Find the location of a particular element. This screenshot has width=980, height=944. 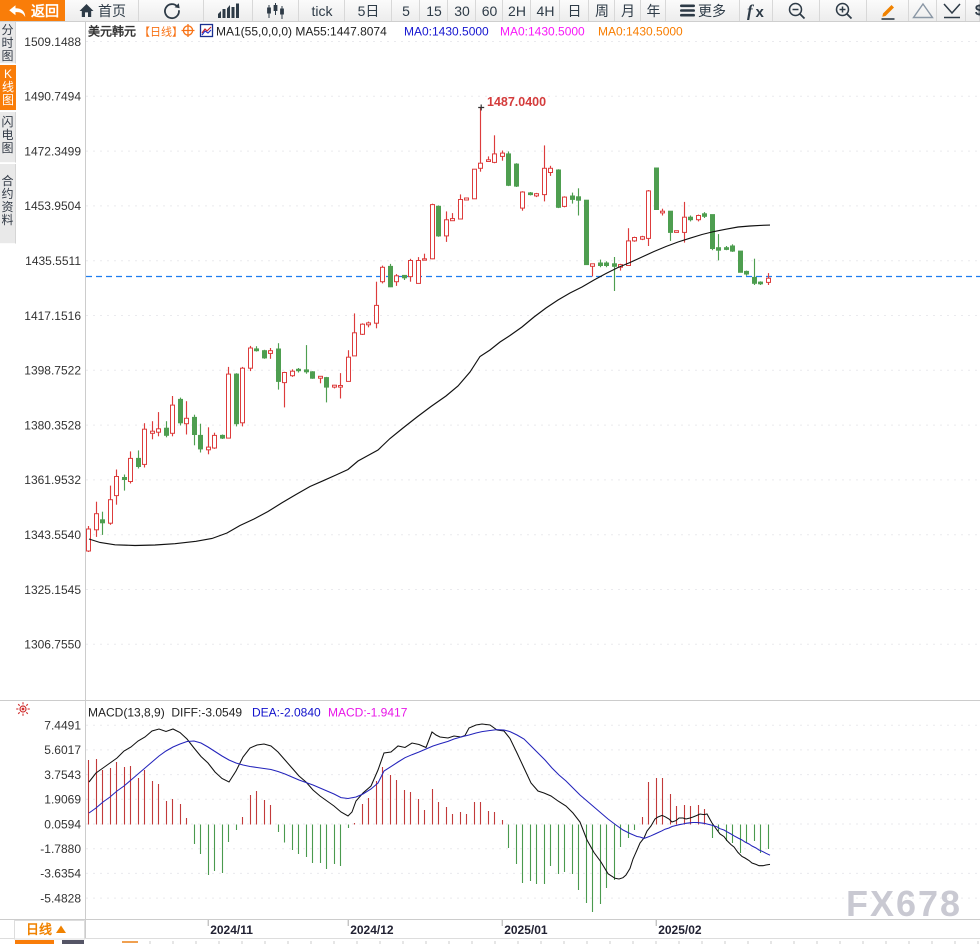

svg-text: 1325.1545 is located at coordinates (52, 590).